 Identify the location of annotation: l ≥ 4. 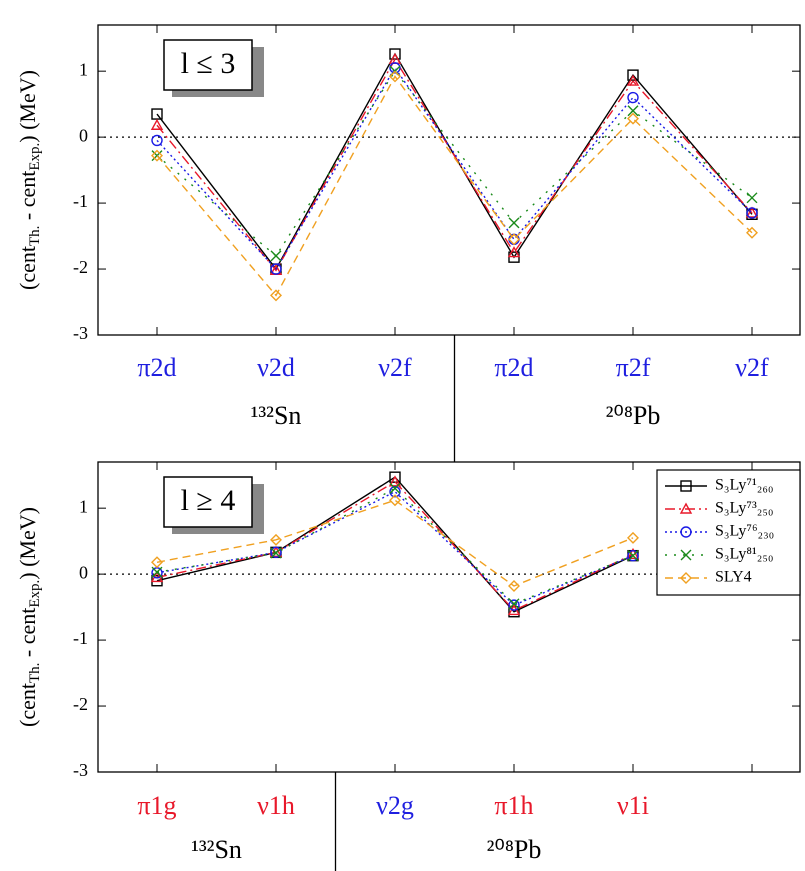
(208, 500).